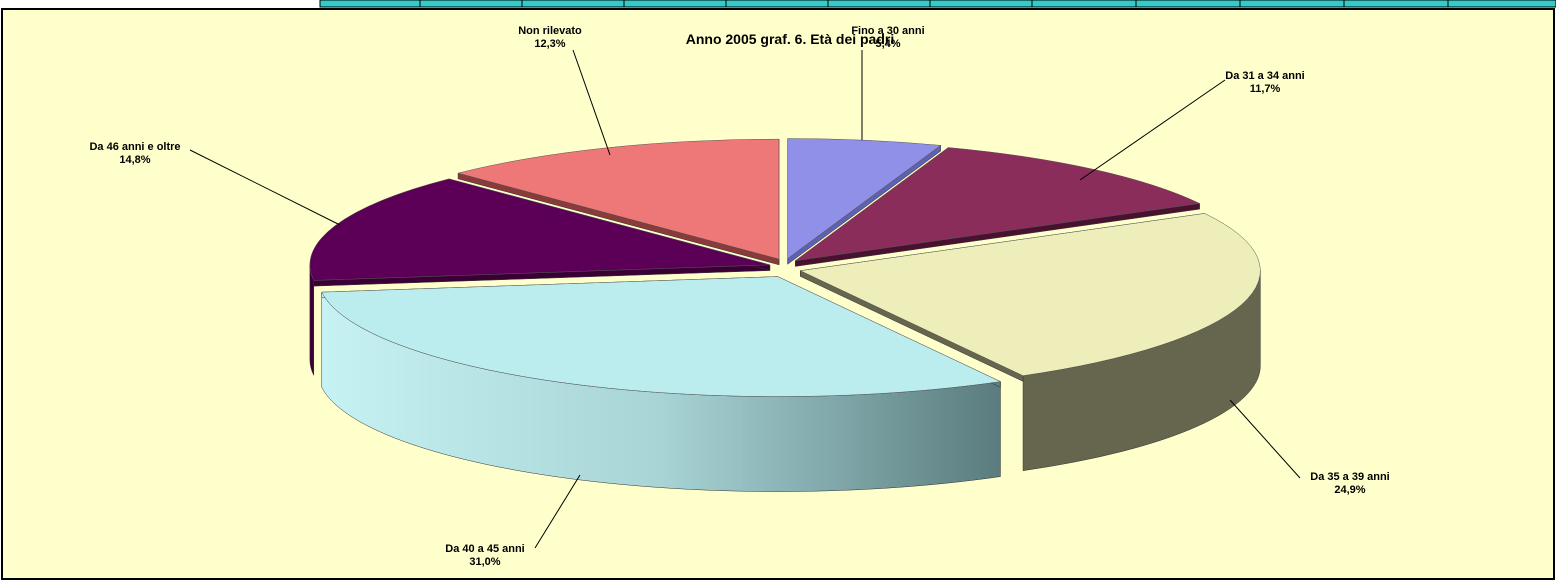 This screenshot has height=587, width=1556. I want to click on slice-label: Da 46 anni e oltre, so click(134, 147).